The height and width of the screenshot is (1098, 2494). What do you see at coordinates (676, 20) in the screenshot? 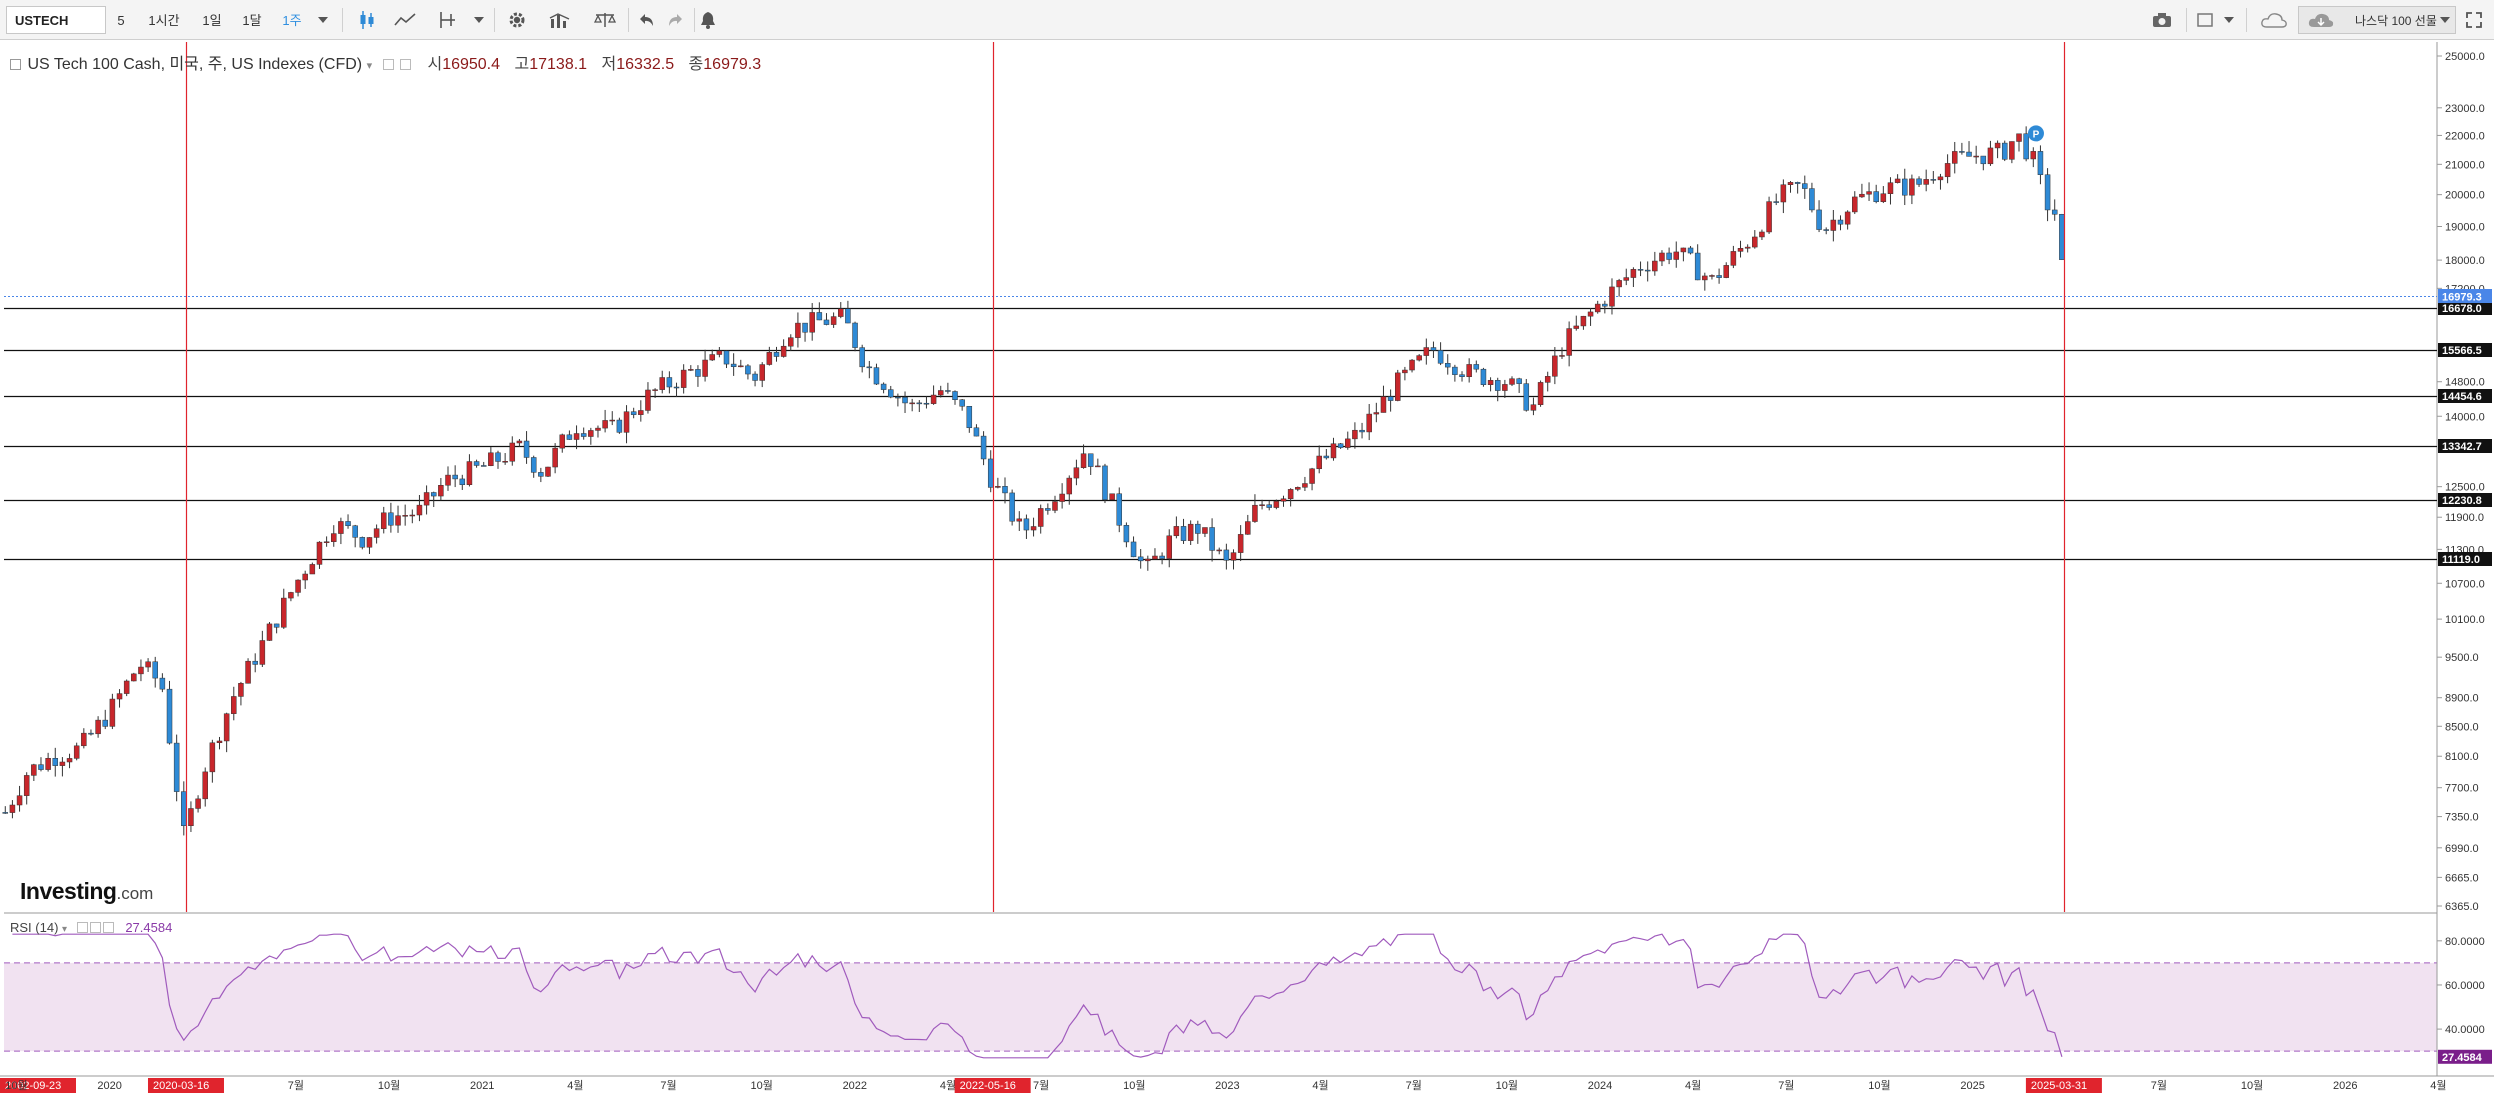
I see `redo-icon` at bounding box center [676, 20].